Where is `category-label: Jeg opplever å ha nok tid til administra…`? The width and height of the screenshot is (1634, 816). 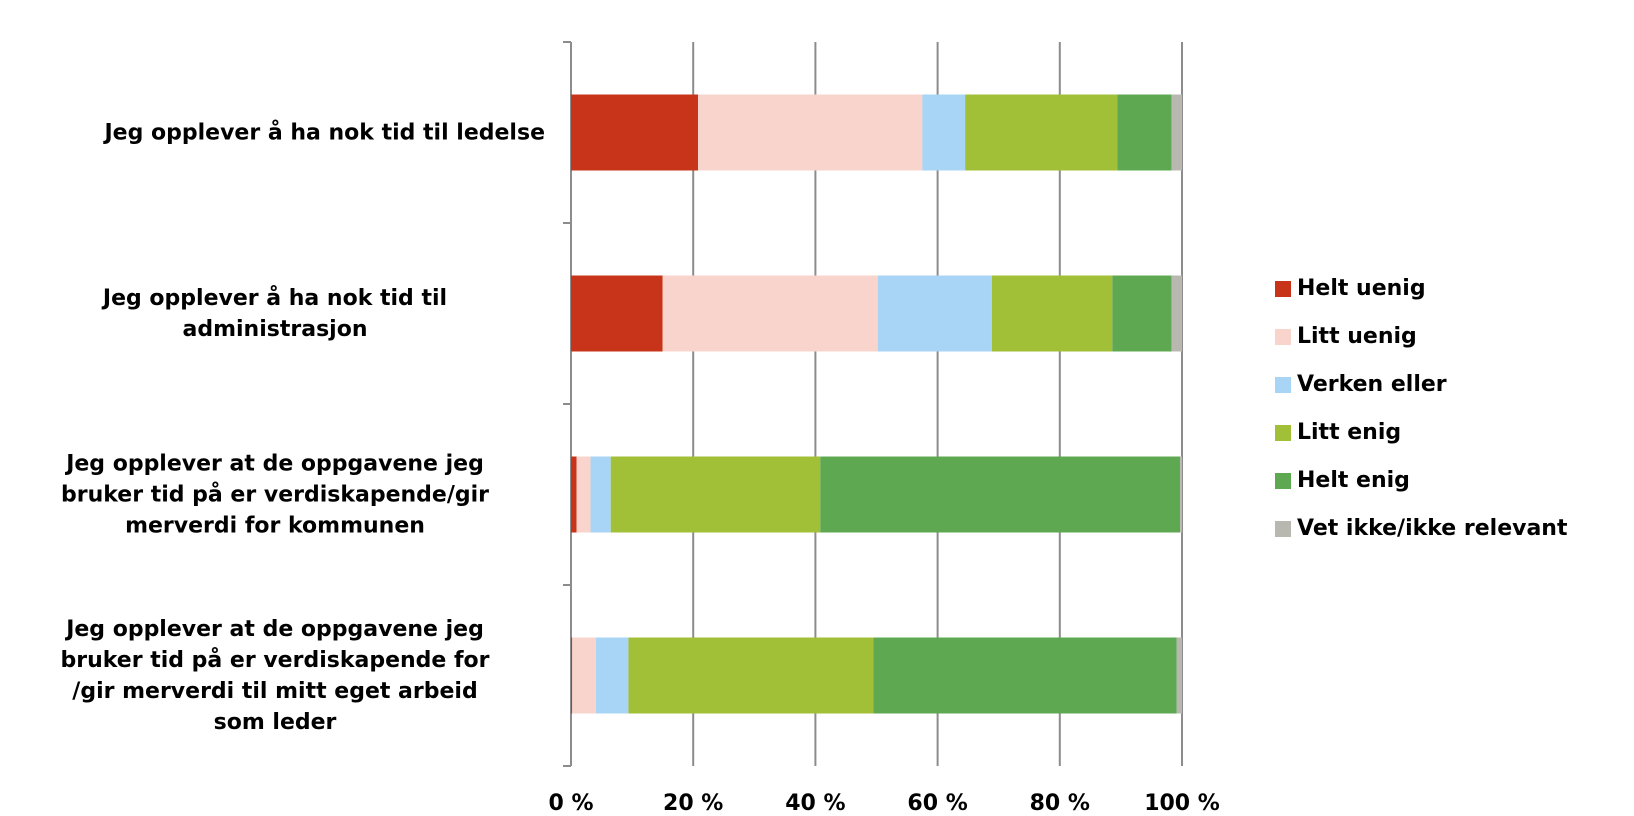
category-label: Jeg opplever å ha nok tid til administra… is located at coordinates (275, 313).